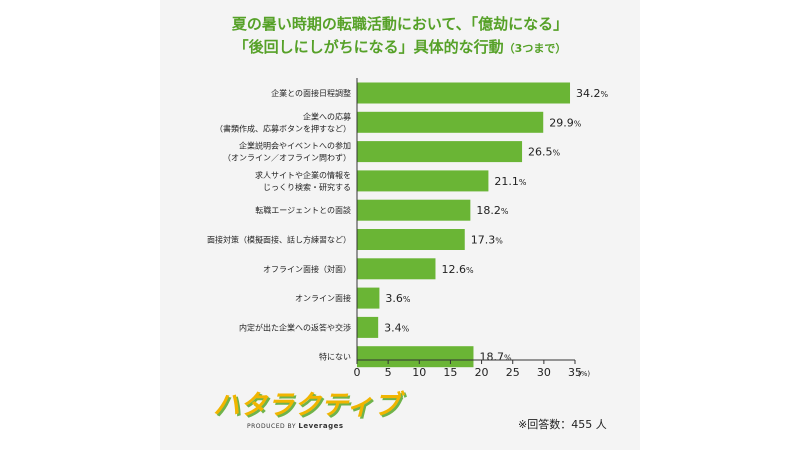  What do you see at coordinates (510, 181) in the screenshot?
I see `bar-value-label: 21.1%` at bounding box center [510, 181].